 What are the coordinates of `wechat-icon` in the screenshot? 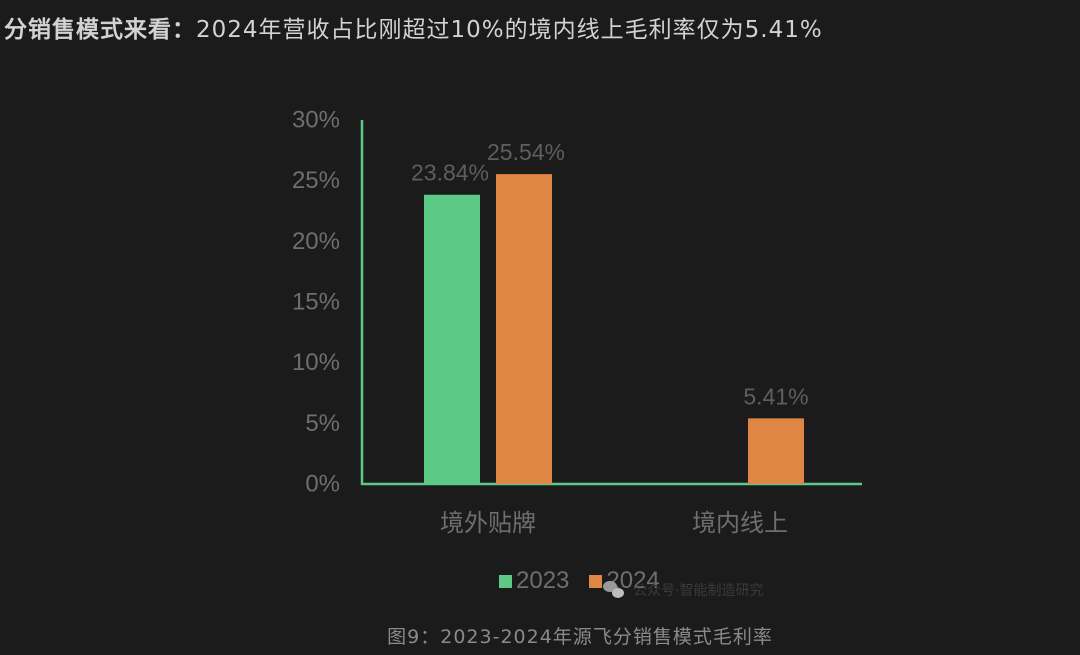 It's located at (614, 590).